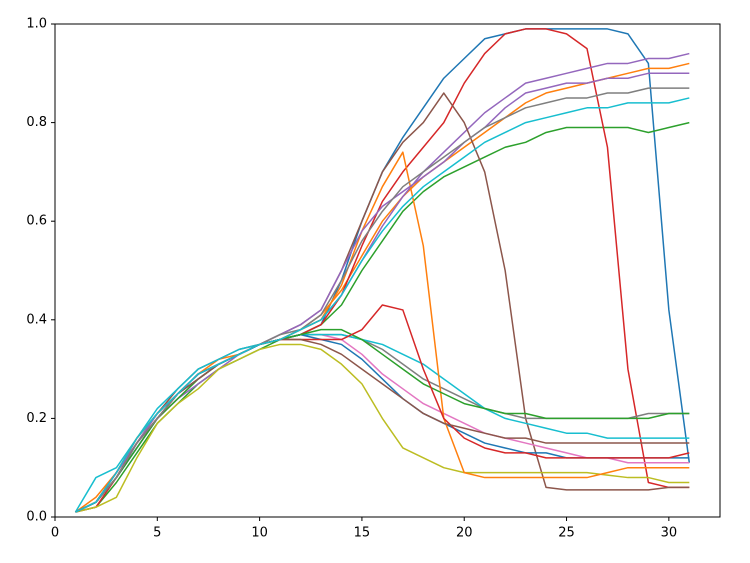 Image resolution: width=750 pixels, height=563 pixels. What do you see at coordinates (669, 533) in the screenshot?
I see `x-tick-label: 30` at bounding box center [669, 533].